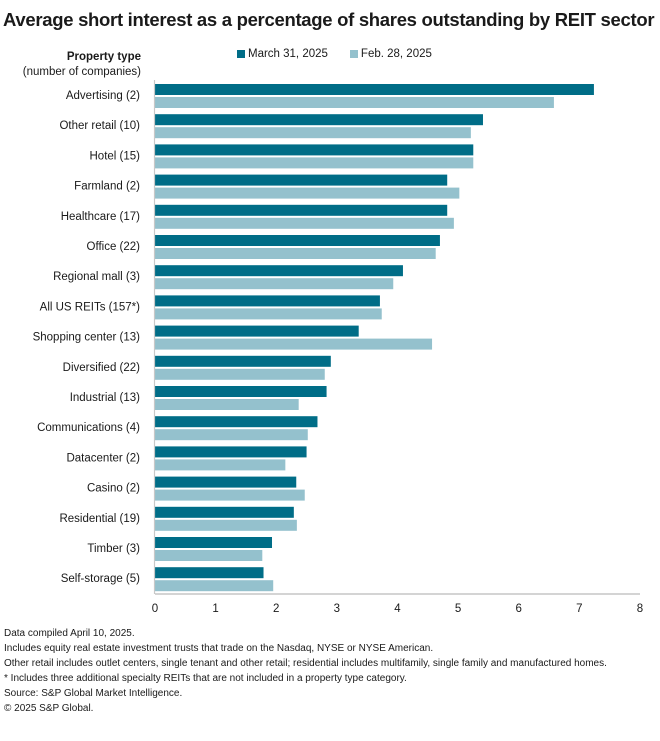 This screenshot has height=741, width=660. What do you see at coordinates (107, 187) in the screenshot?
I see `category-label: Farmland (2)` at bounding box center [107, 187].